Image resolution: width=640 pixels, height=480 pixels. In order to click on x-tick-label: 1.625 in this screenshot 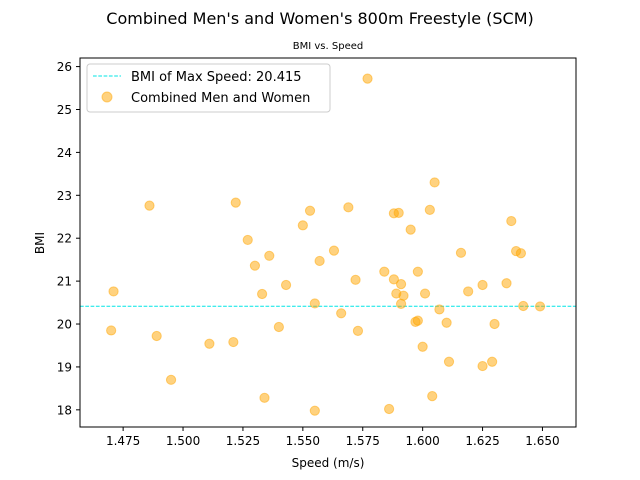, I will do `click(482, 441)`.